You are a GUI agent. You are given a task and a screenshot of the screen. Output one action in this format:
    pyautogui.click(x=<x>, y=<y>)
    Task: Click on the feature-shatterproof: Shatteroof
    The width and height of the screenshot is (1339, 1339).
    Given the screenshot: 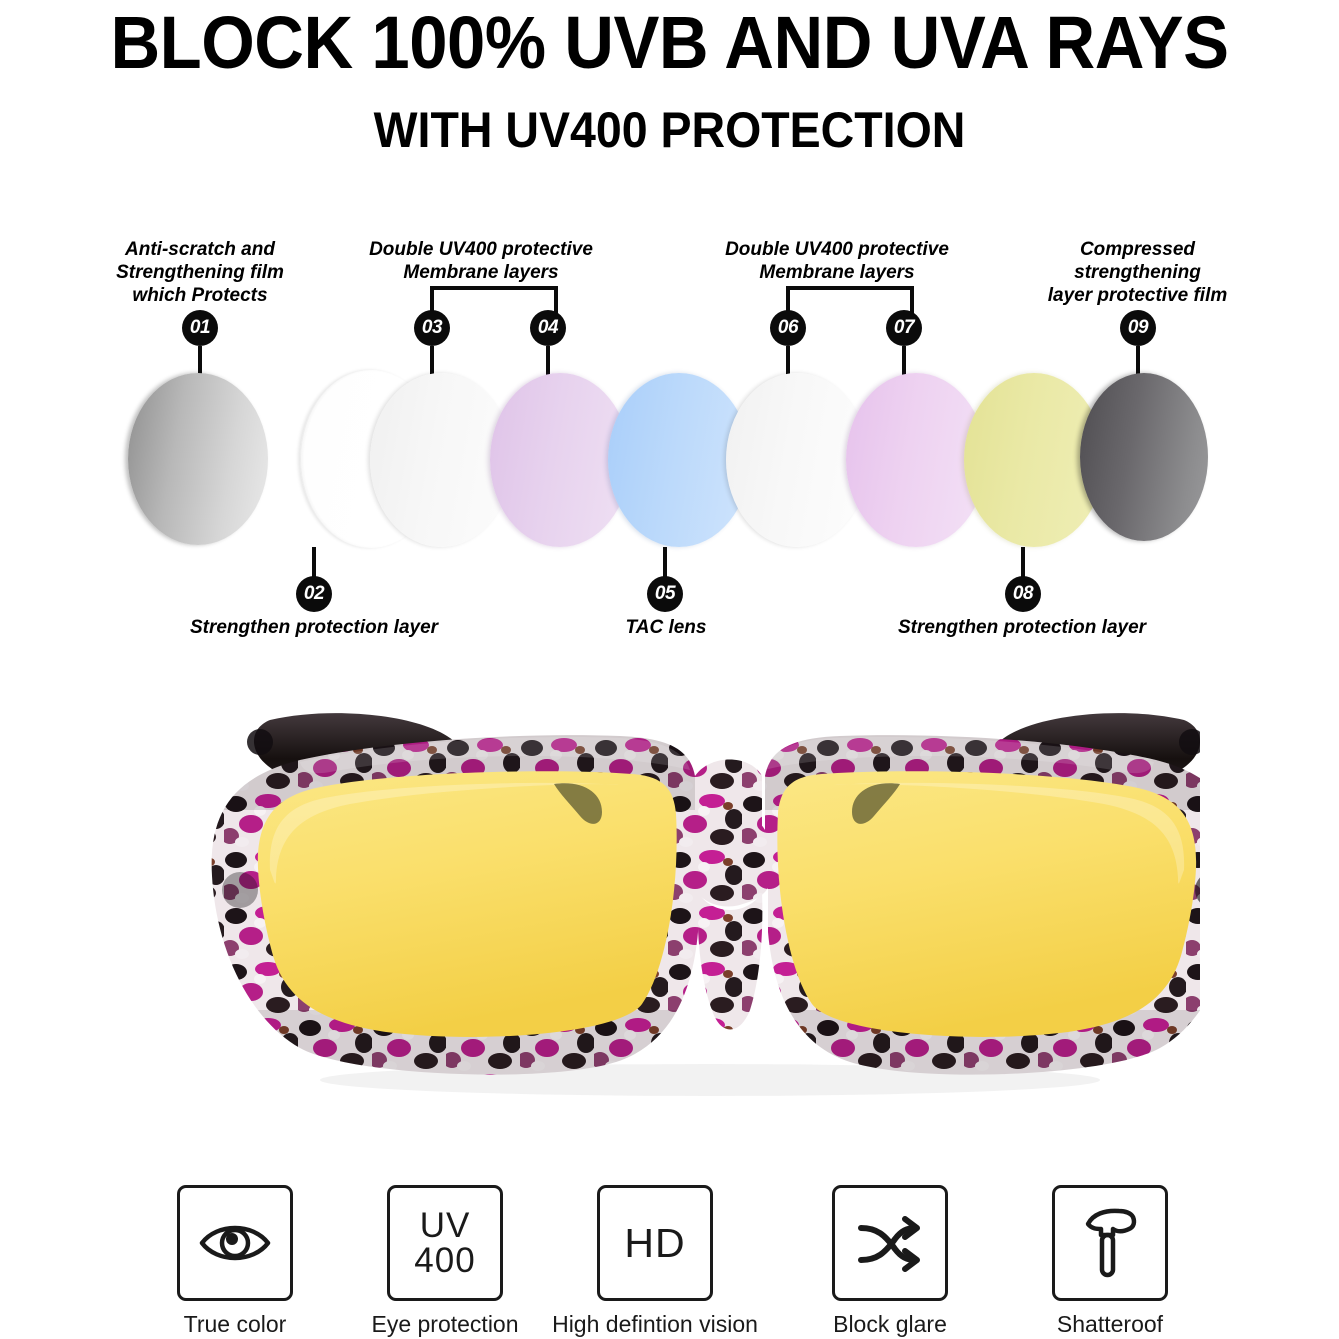 What is the action you would take?
    pyautogui.click(x=1110, y=1261)
    